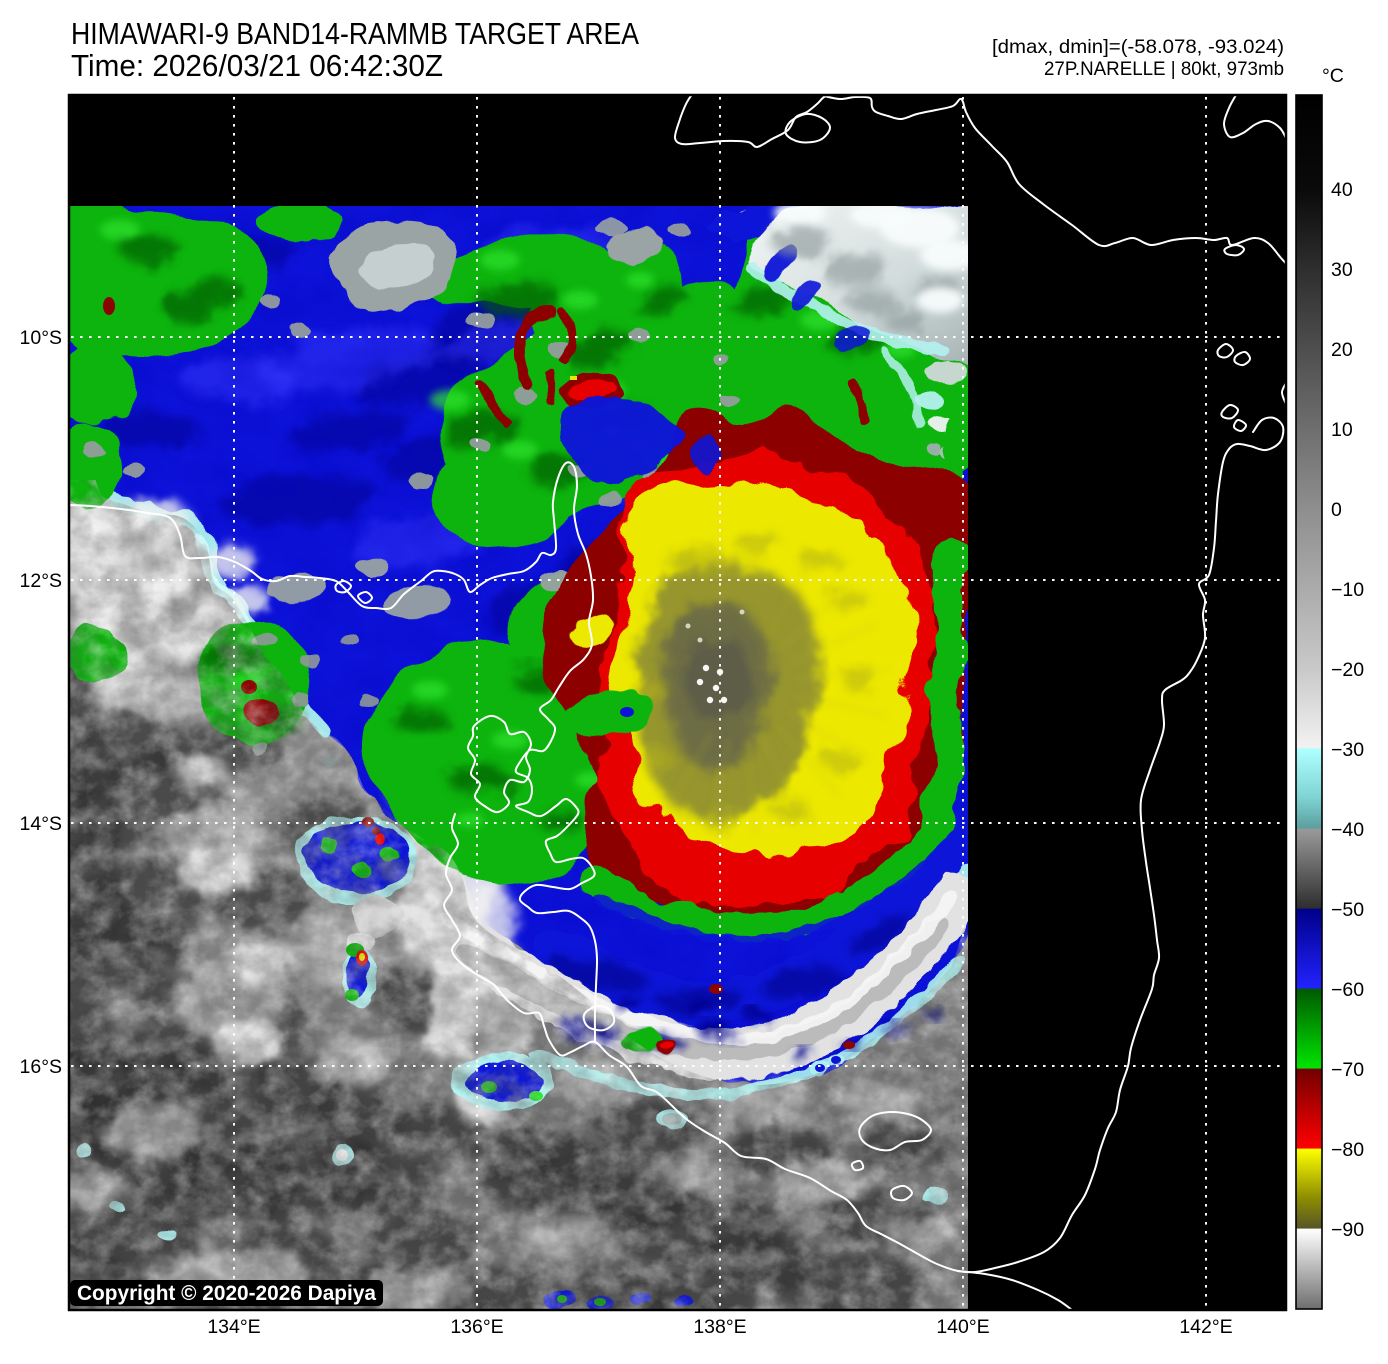 This screenshot has height=1364, width=1388. I want to click on svg-text: 14°S, so click(41, 824).